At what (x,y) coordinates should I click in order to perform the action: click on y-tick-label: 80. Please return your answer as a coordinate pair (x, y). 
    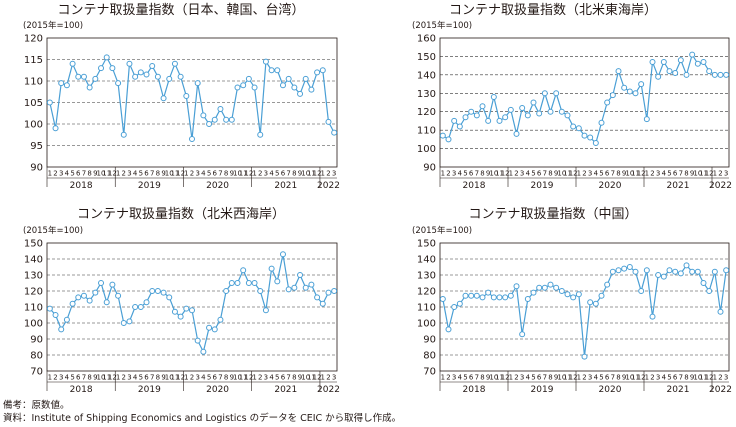
    Looking at the image, I should click on (429, 356).